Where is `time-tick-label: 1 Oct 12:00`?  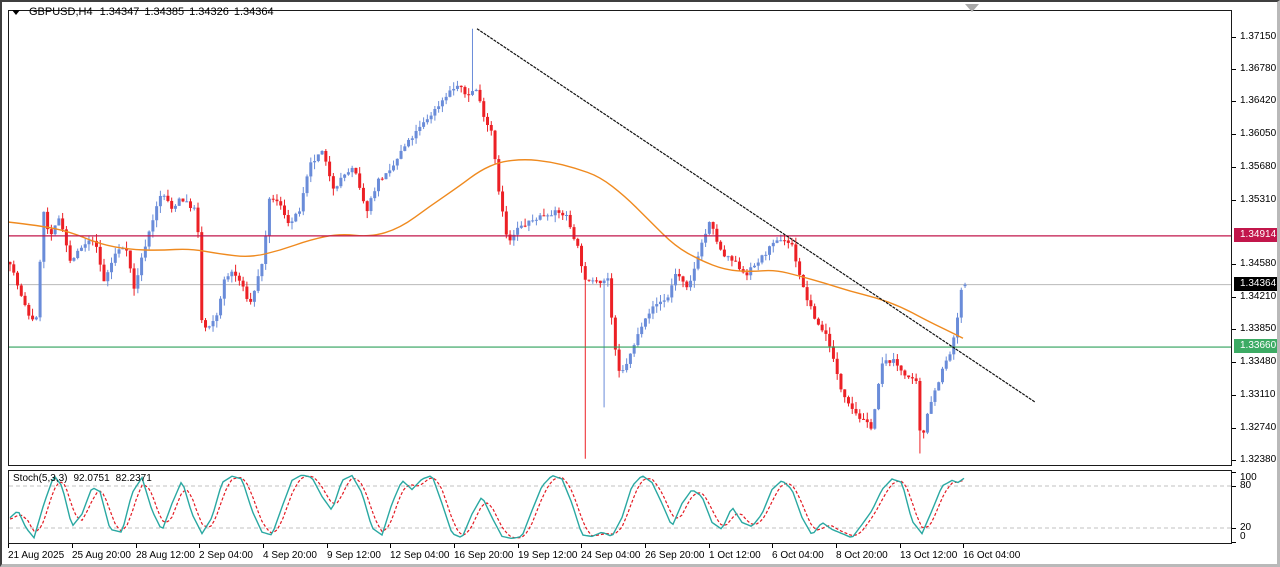 time-tick-label: 1 Oct 12:00 is located at coordinates (735, 555).